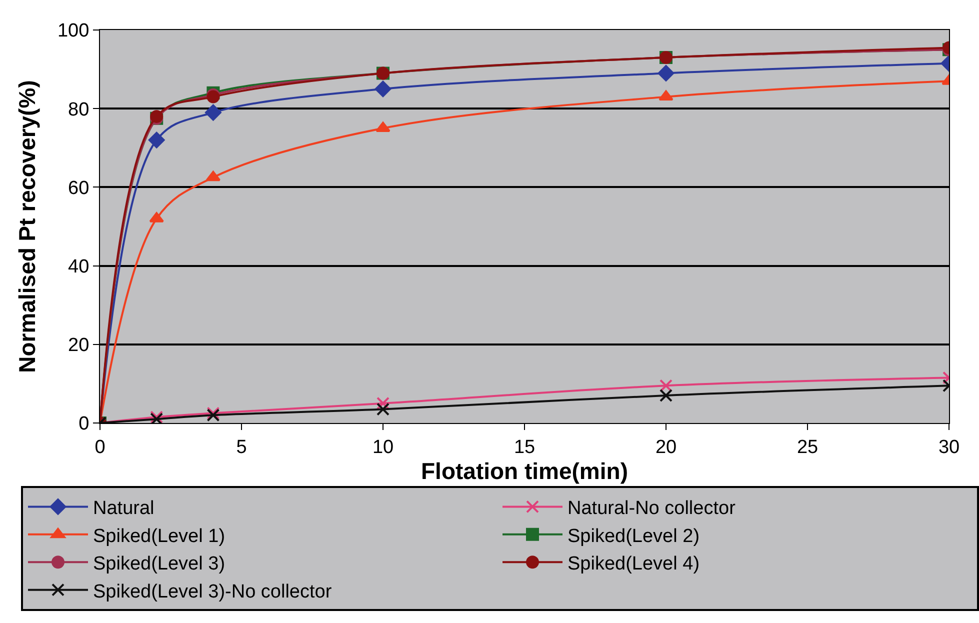 Image resolution: width=979 pixels, height=623 pixels. What do you see at coordinates (123, 509) in the screenshot?
I see `legend-label: Natural` at bounding box center [123, 509].